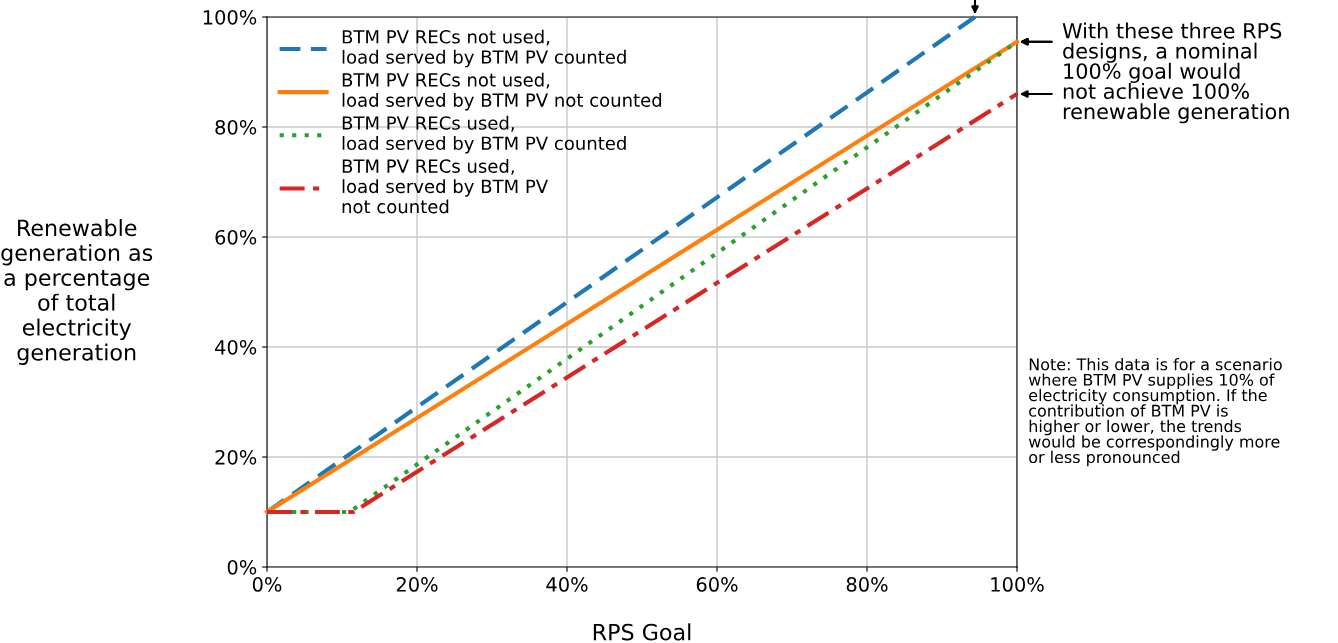 The image size is (1338, 643). What do you see at coordinates (445, 186) in the screenshot?
I see `legend-label: BTM PV RECs used, load served by BTM PV not counted` at bounding box center [445, 186].